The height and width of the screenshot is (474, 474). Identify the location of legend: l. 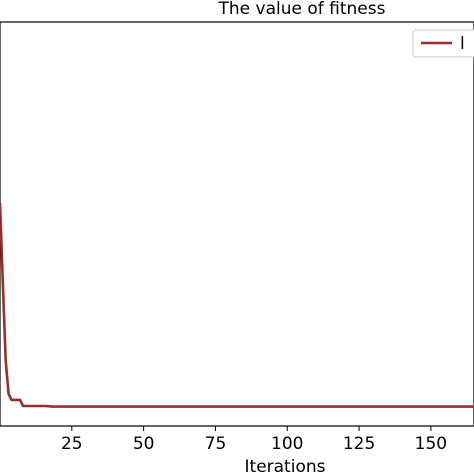
(443, 43).